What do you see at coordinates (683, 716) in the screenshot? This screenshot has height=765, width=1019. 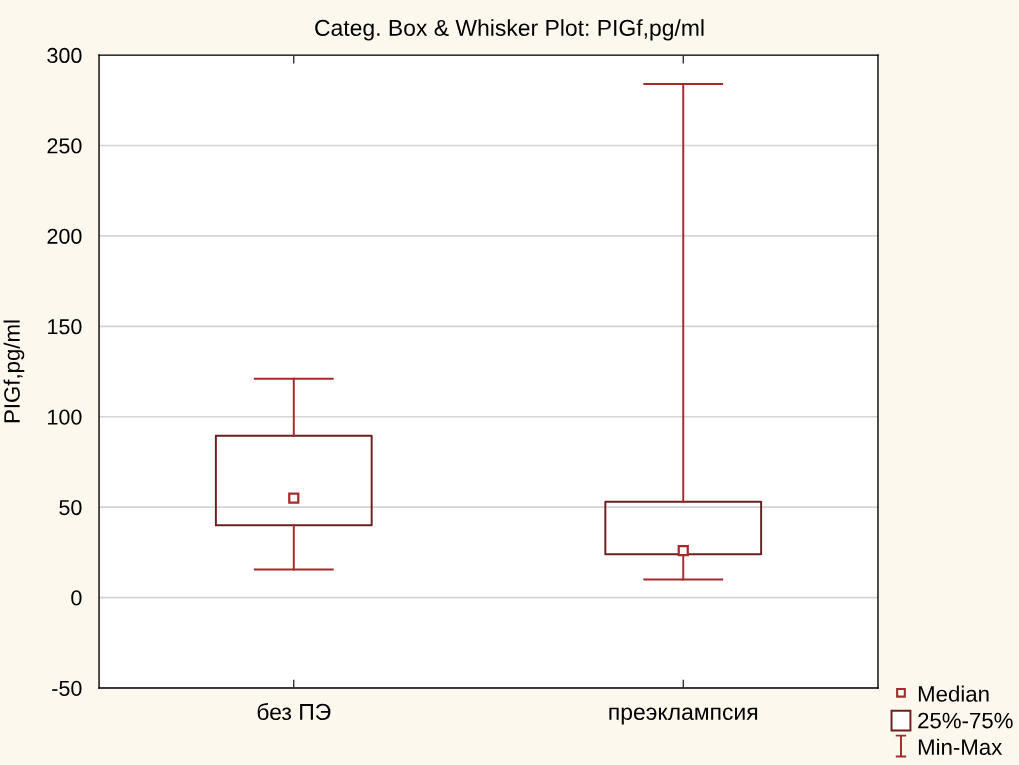 I see `x-tick-label: преэклампсия` at bounding box center [683, 716].